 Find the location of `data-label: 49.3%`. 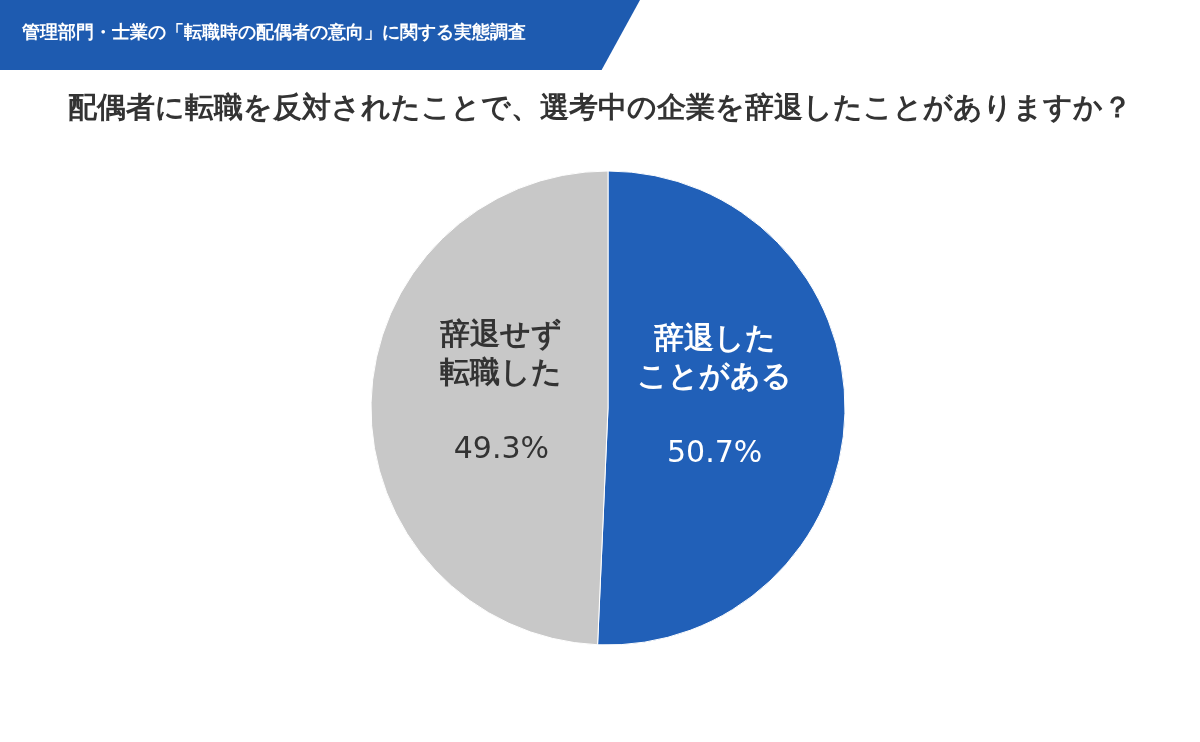

data-label: 49.3% is located at coordinates (501, 447).